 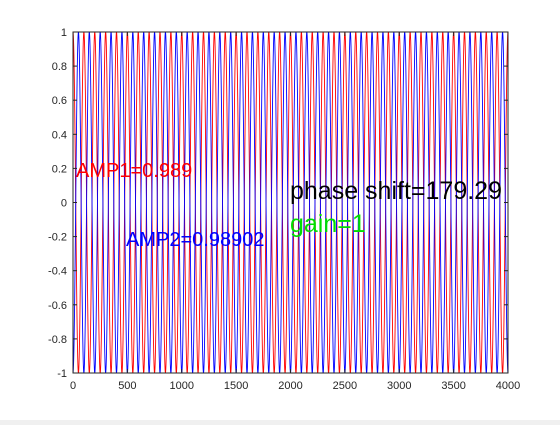 What do you see at coordinates (396, 191) in the screenshot?
I see `annotation-phase-shift: phase shift=179.29` at bounding box center [396, 191].